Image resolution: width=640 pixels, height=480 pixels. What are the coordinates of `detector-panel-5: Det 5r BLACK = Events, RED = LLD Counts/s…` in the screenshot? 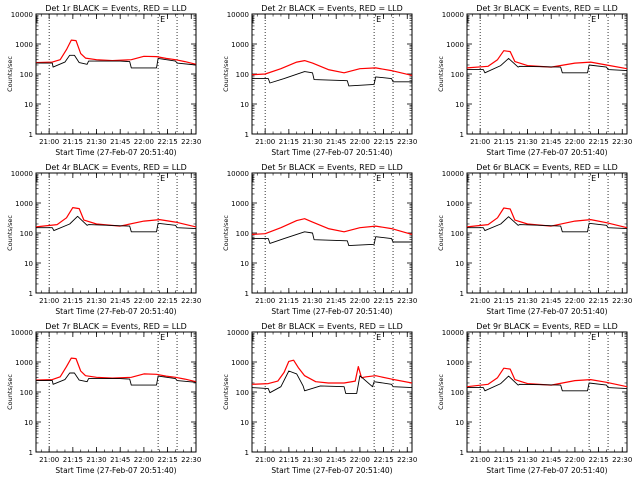 It's located at (319, 239).